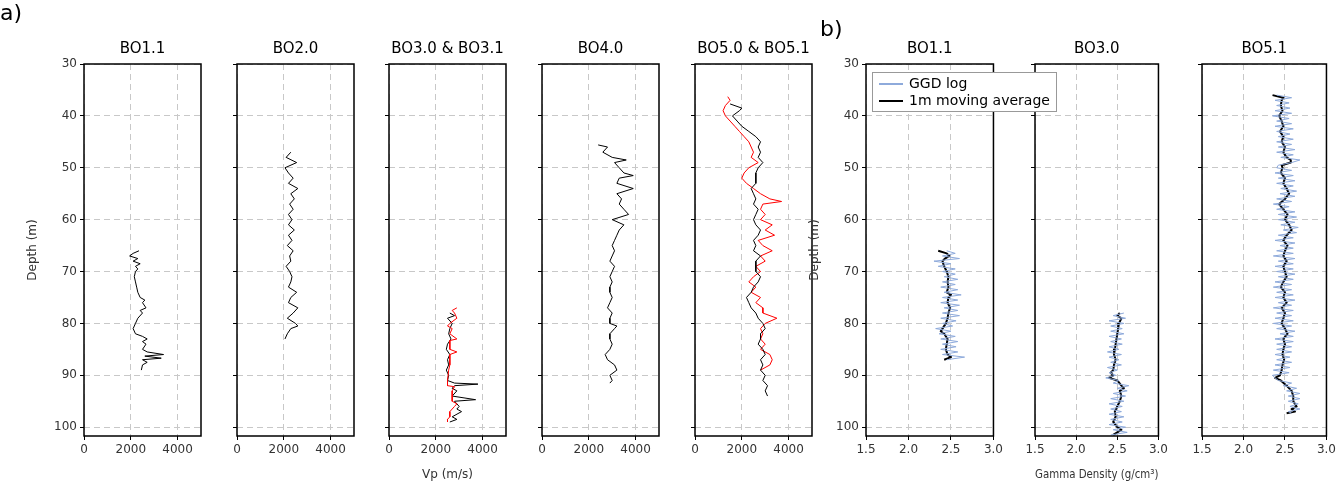  I want to click on chart-title: BO2.0, so click(295, 48).